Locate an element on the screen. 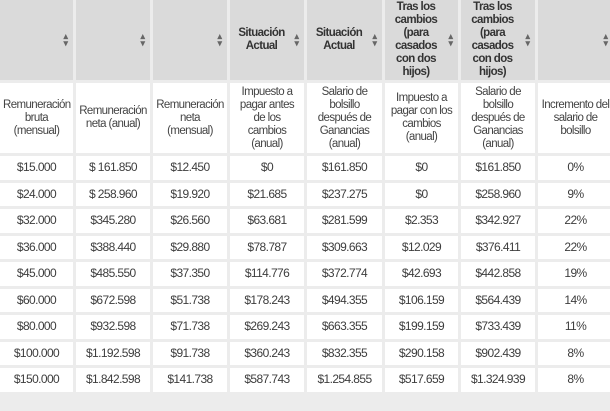  table-cell: $12.029 is located at coordinates (421, 247).